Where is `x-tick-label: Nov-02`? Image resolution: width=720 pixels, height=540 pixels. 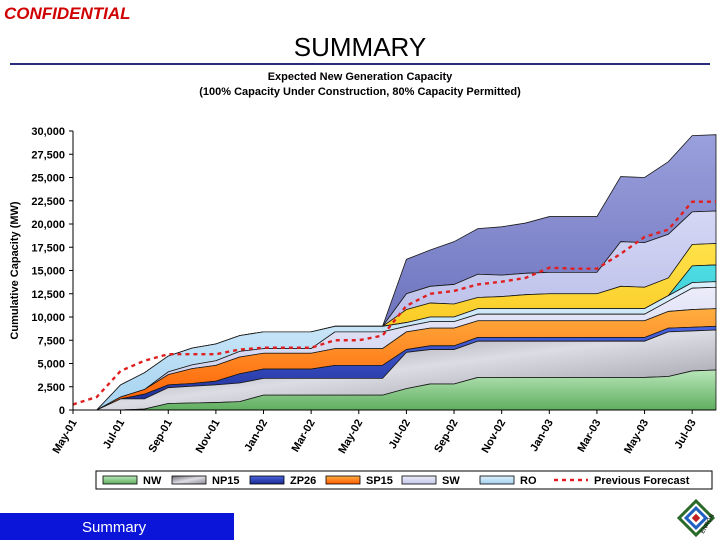
x-tick-label: Nov-02 is located at coordinates (494, 437).